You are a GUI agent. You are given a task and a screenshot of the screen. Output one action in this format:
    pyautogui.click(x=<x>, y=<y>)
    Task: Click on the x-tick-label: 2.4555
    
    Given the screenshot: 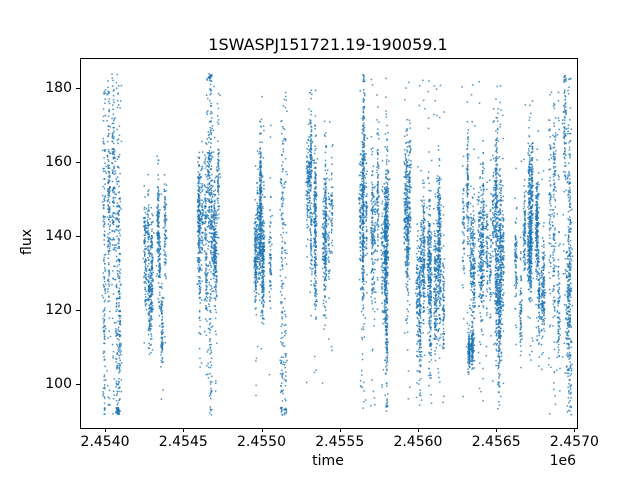 What is the action you would take?
    pyautogui.click(x=340, y=442)
    